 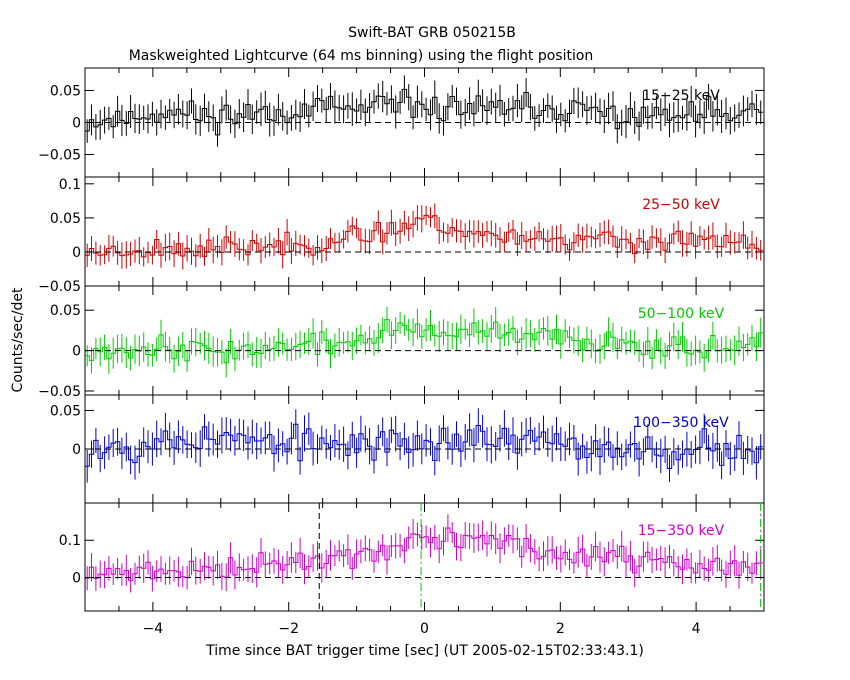 I want to click on y-axis-label: Counts/sec/det, so click(x=18, y=339).